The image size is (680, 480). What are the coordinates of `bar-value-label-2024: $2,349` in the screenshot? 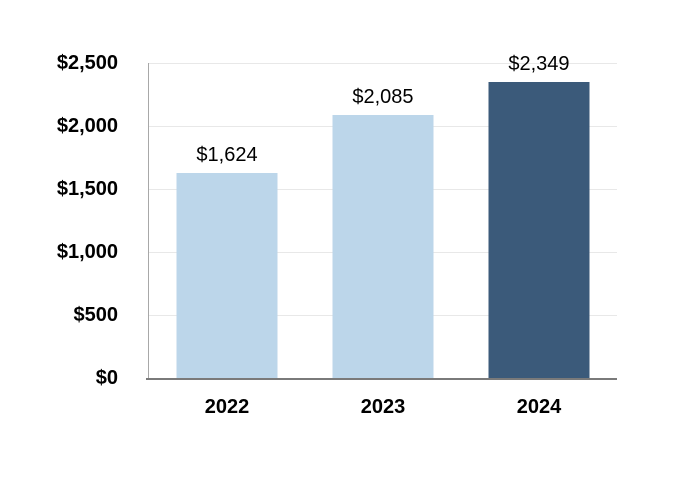 It's located at (539, 64).